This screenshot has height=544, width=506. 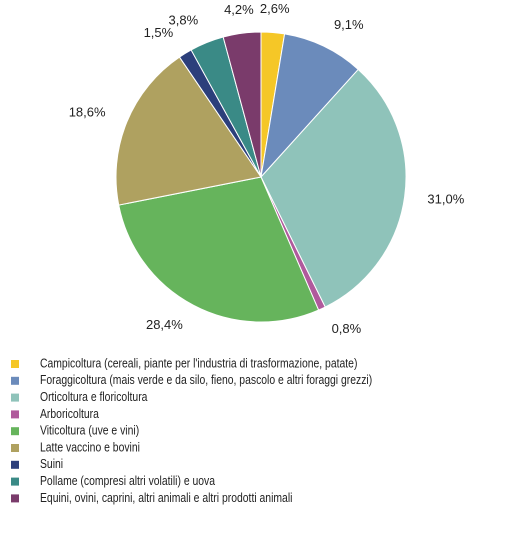 What do you see at coordinates (90, 447) in the screenshot?
I see `legend-label: Latte vaccino e bovini` at bounding box center [90, 447].